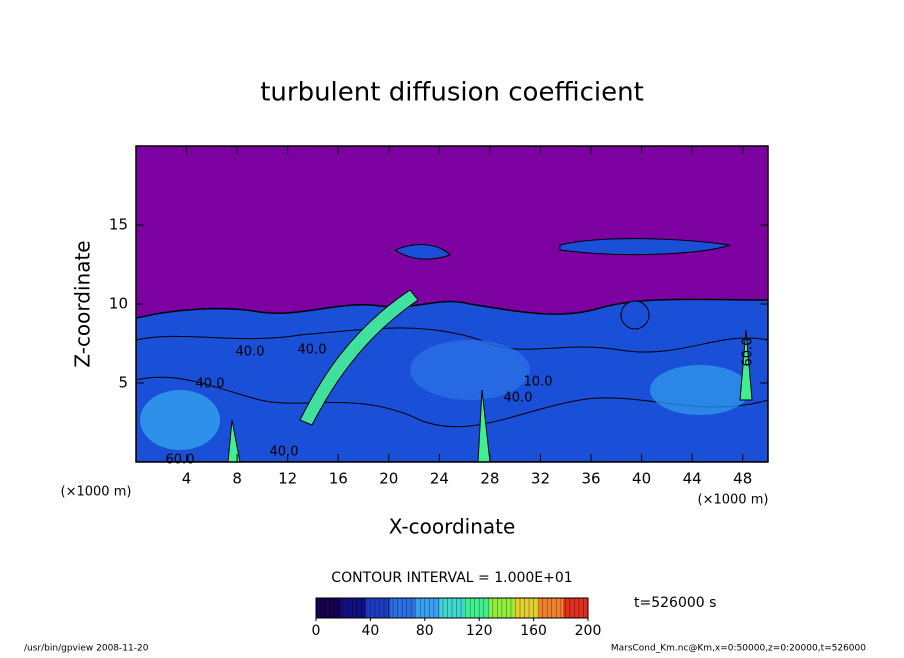 This screenshot has height=658, width=904. Describe the element at coordinates (316, 631) in the screenshot. I see `colorbar-tick-label: 0` at that location.